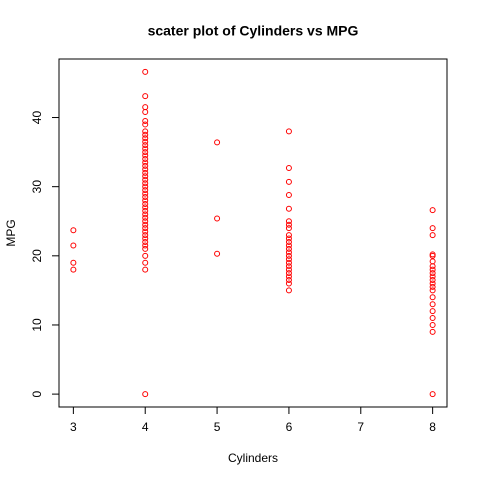  What do you see at coordinates (217, 427) in the screenshot?
I see `x-tick-label: 5` at bounding box center [217, 427].